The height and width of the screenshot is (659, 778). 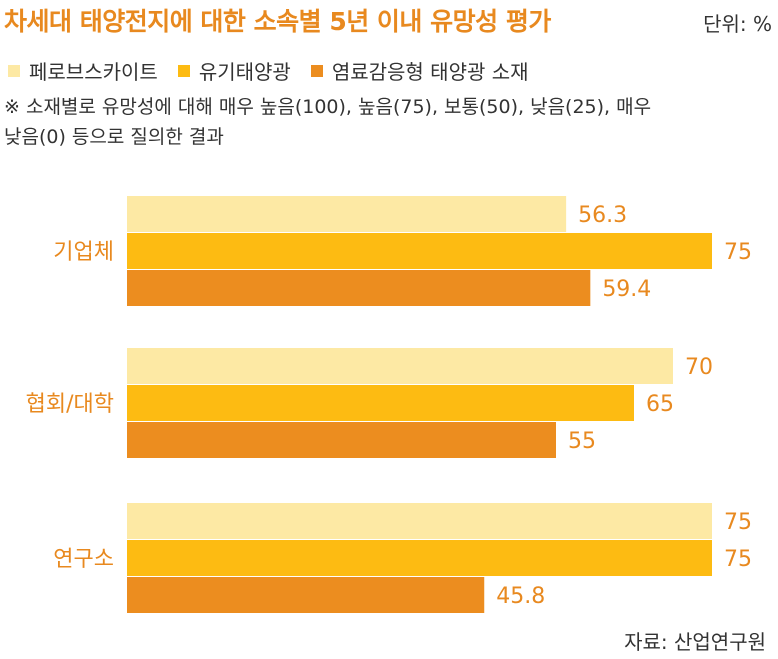 I want to click on legend-label-dye: 염료감응형 태양광 소재, so click(x=430, y=72).